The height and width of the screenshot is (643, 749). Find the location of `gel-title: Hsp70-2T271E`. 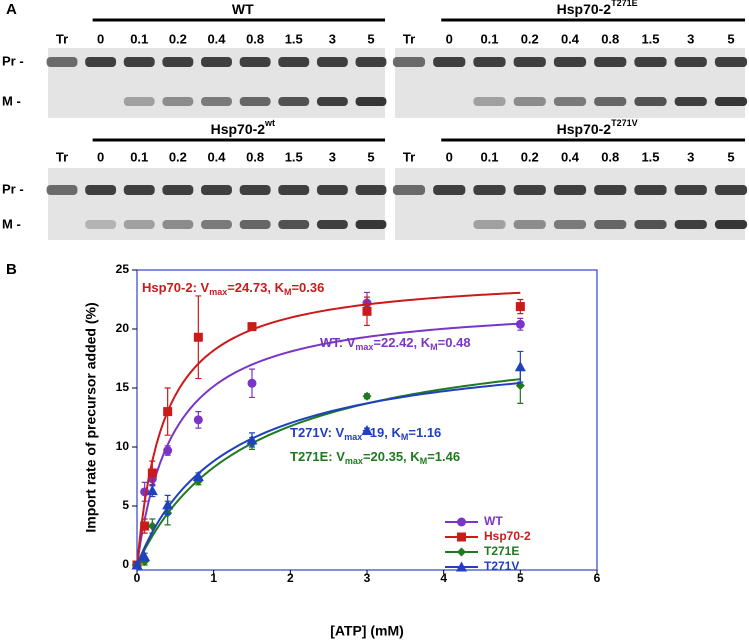

gel-title: Hsp70-2T271E is located at coordinates (597, 8).